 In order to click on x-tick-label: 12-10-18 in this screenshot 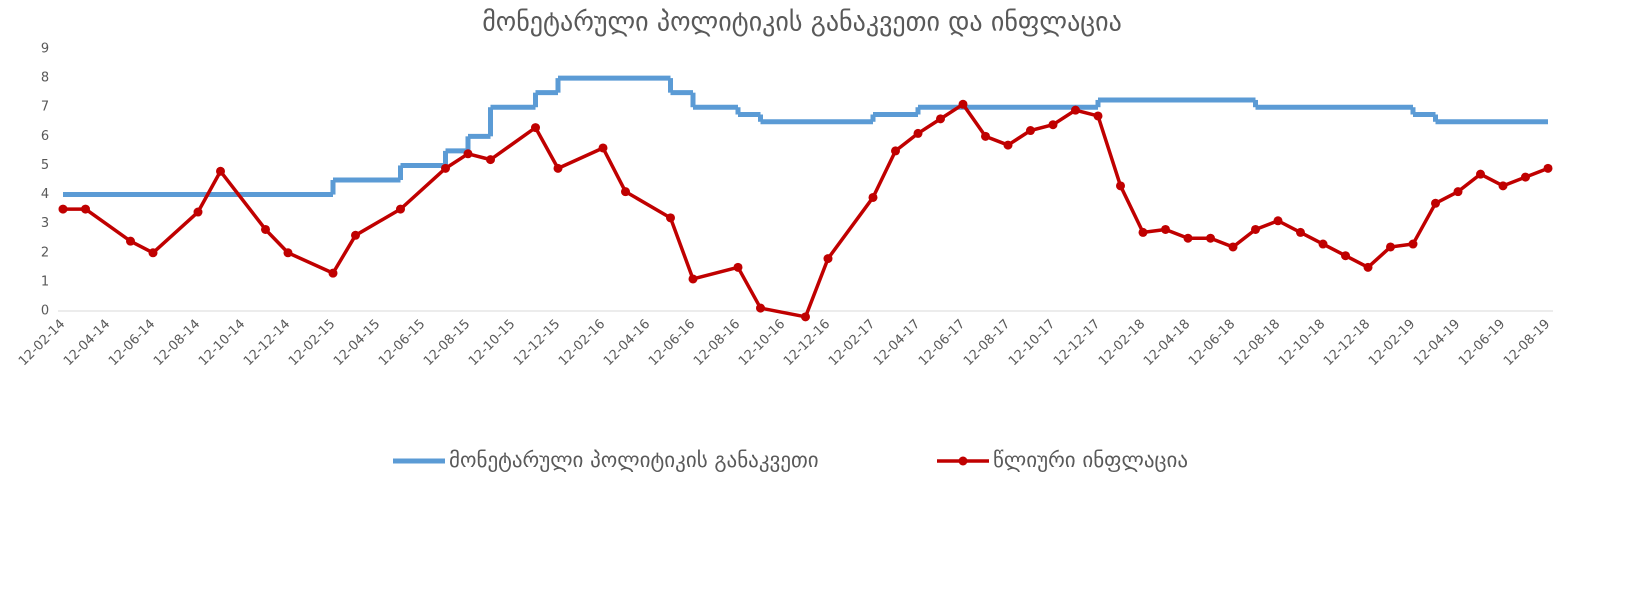, I will do `click(1302, 343)`.